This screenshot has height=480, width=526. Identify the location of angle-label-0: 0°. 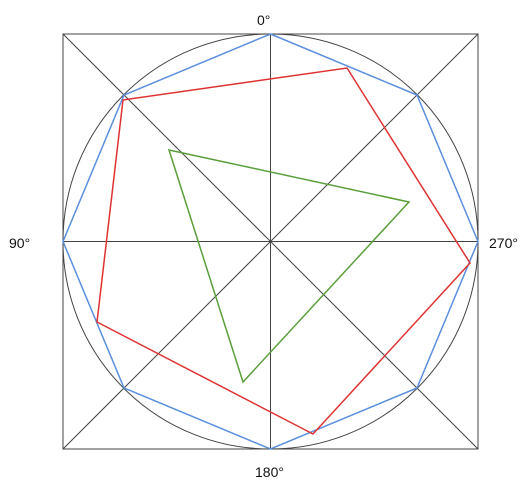
(264, 20).